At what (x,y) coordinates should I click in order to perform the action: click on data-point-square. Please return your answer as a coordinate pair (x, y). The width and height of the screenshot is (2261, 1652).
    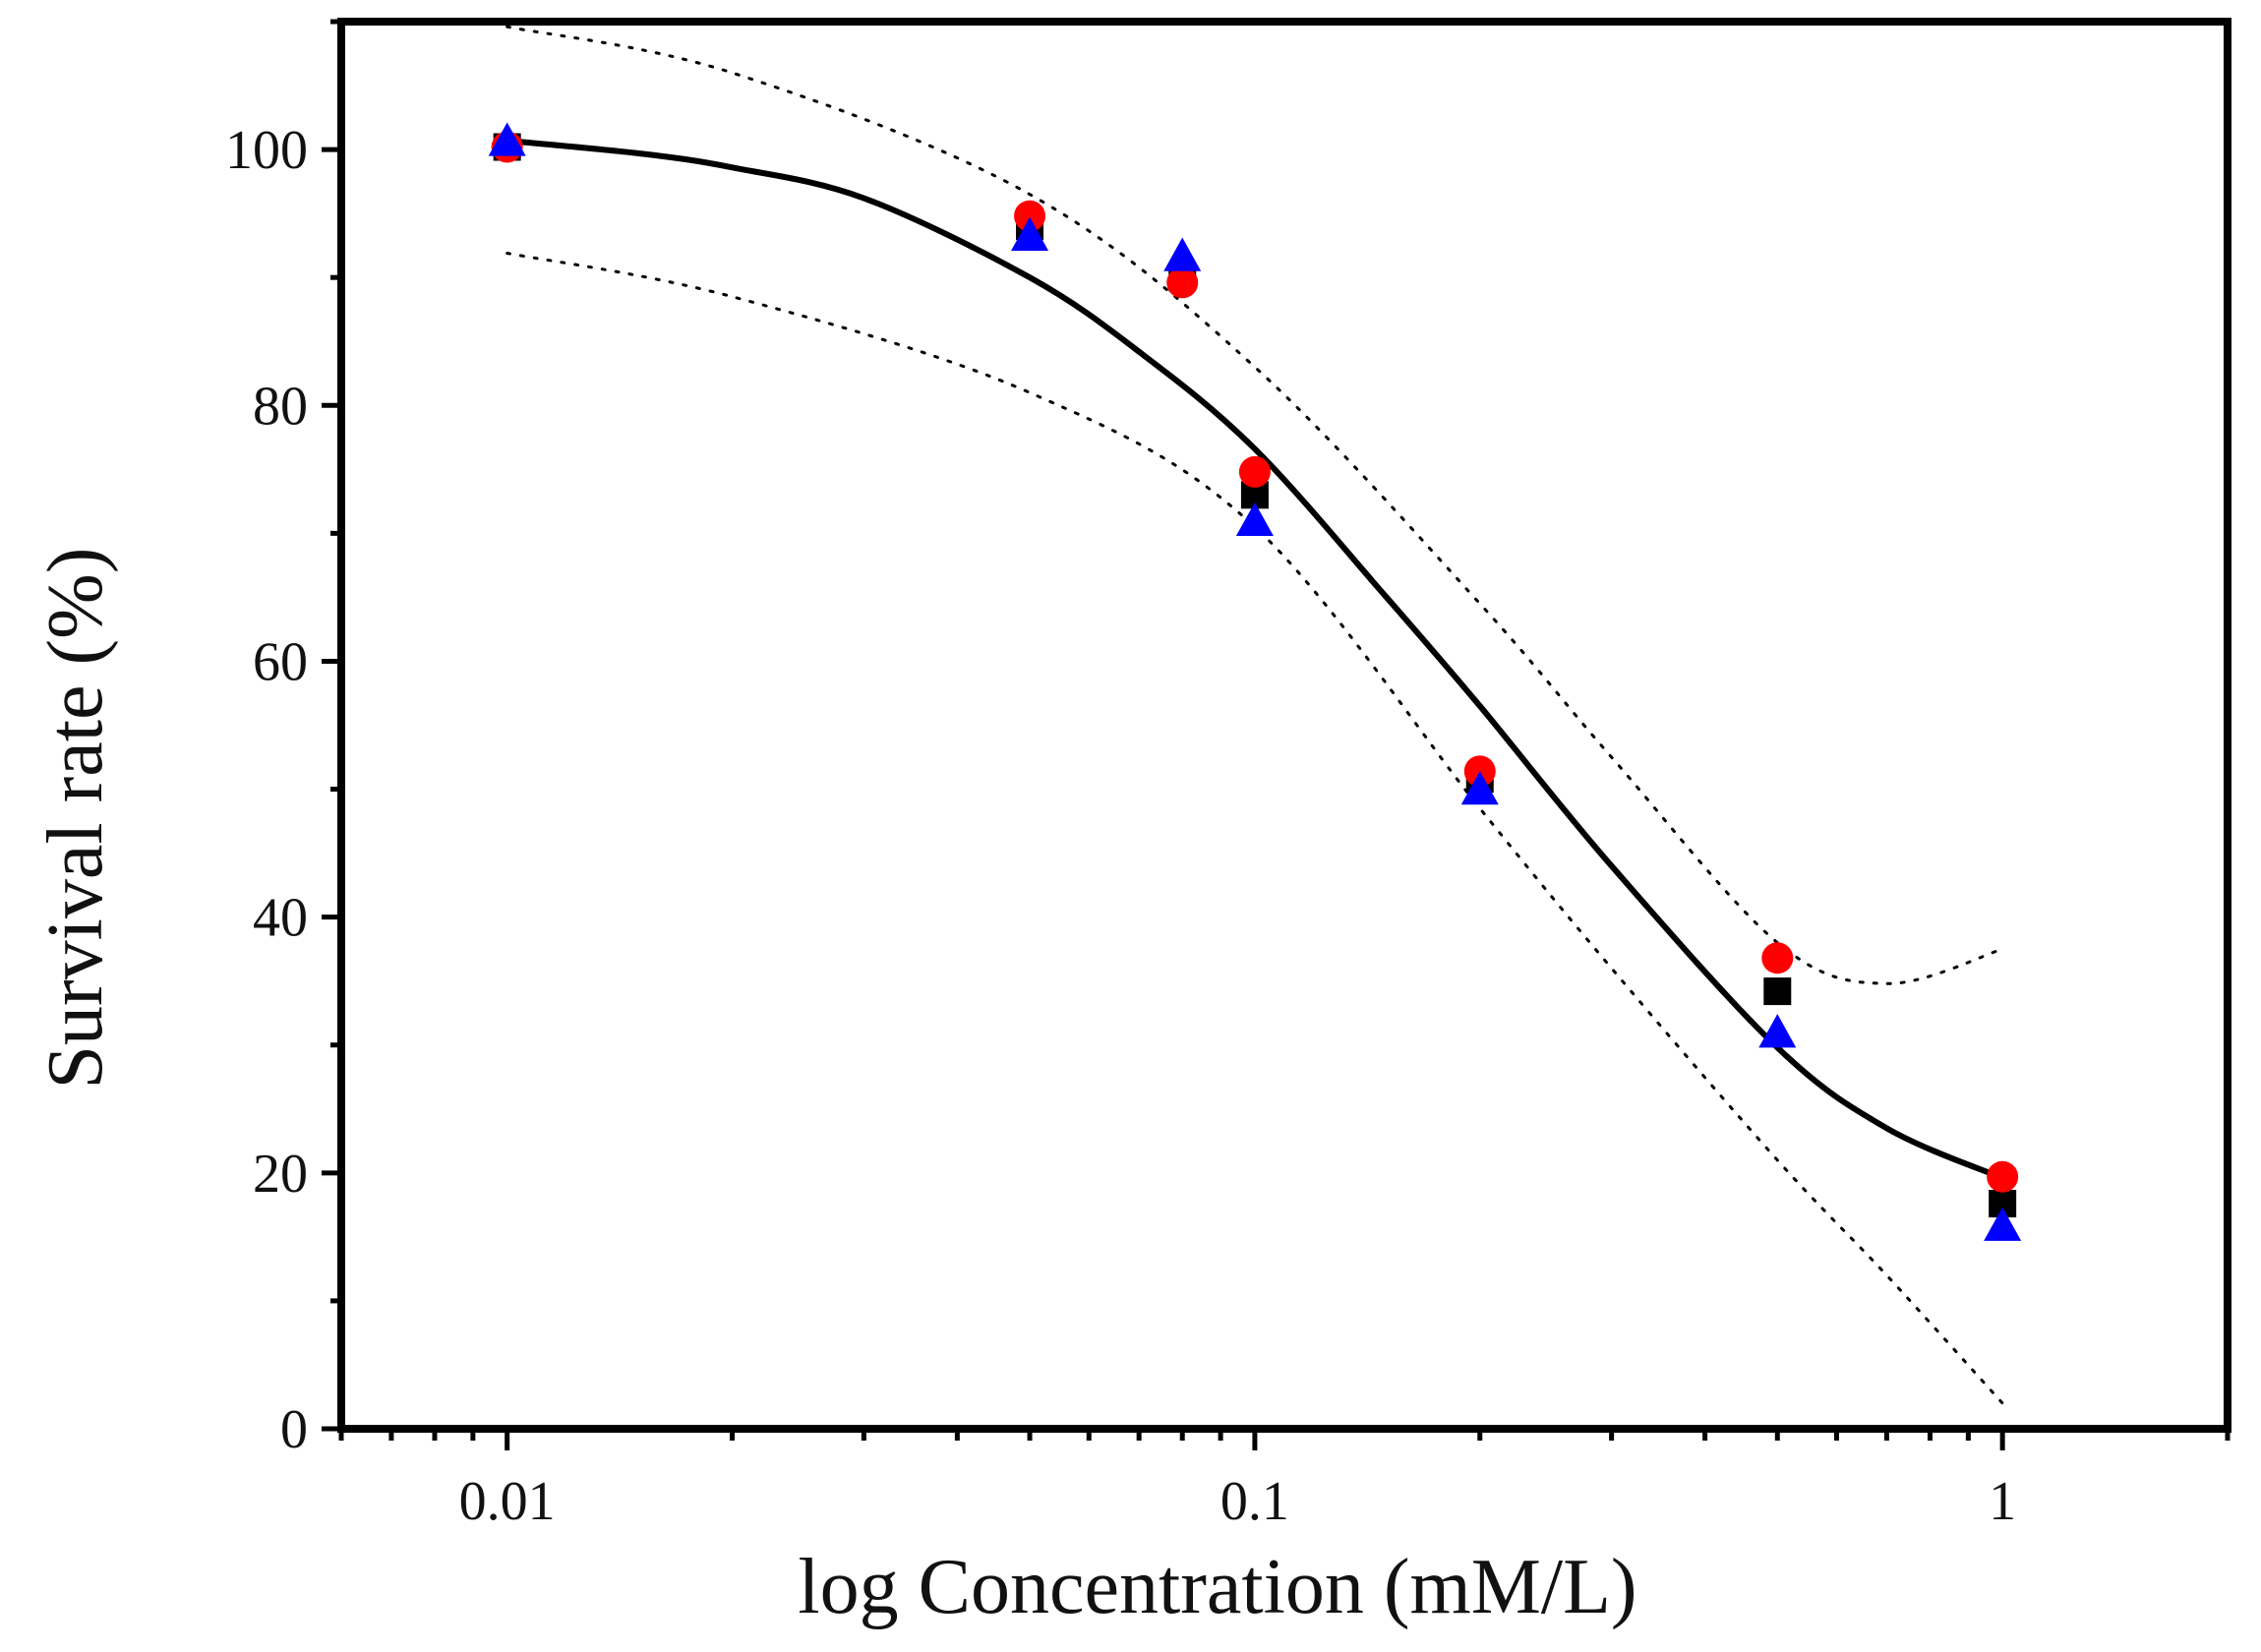
    Looking at the image, I should click on (1777, 991).